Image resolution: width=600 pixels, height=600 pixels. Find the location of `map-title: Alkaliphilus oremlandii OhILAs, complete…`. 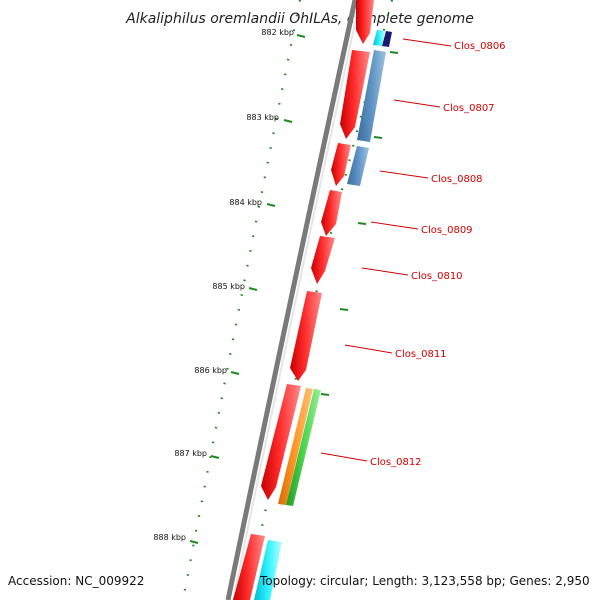

map-title: Alkaliphilus oremlandii OhILAs, complete… is located at coordinates (299, 19).